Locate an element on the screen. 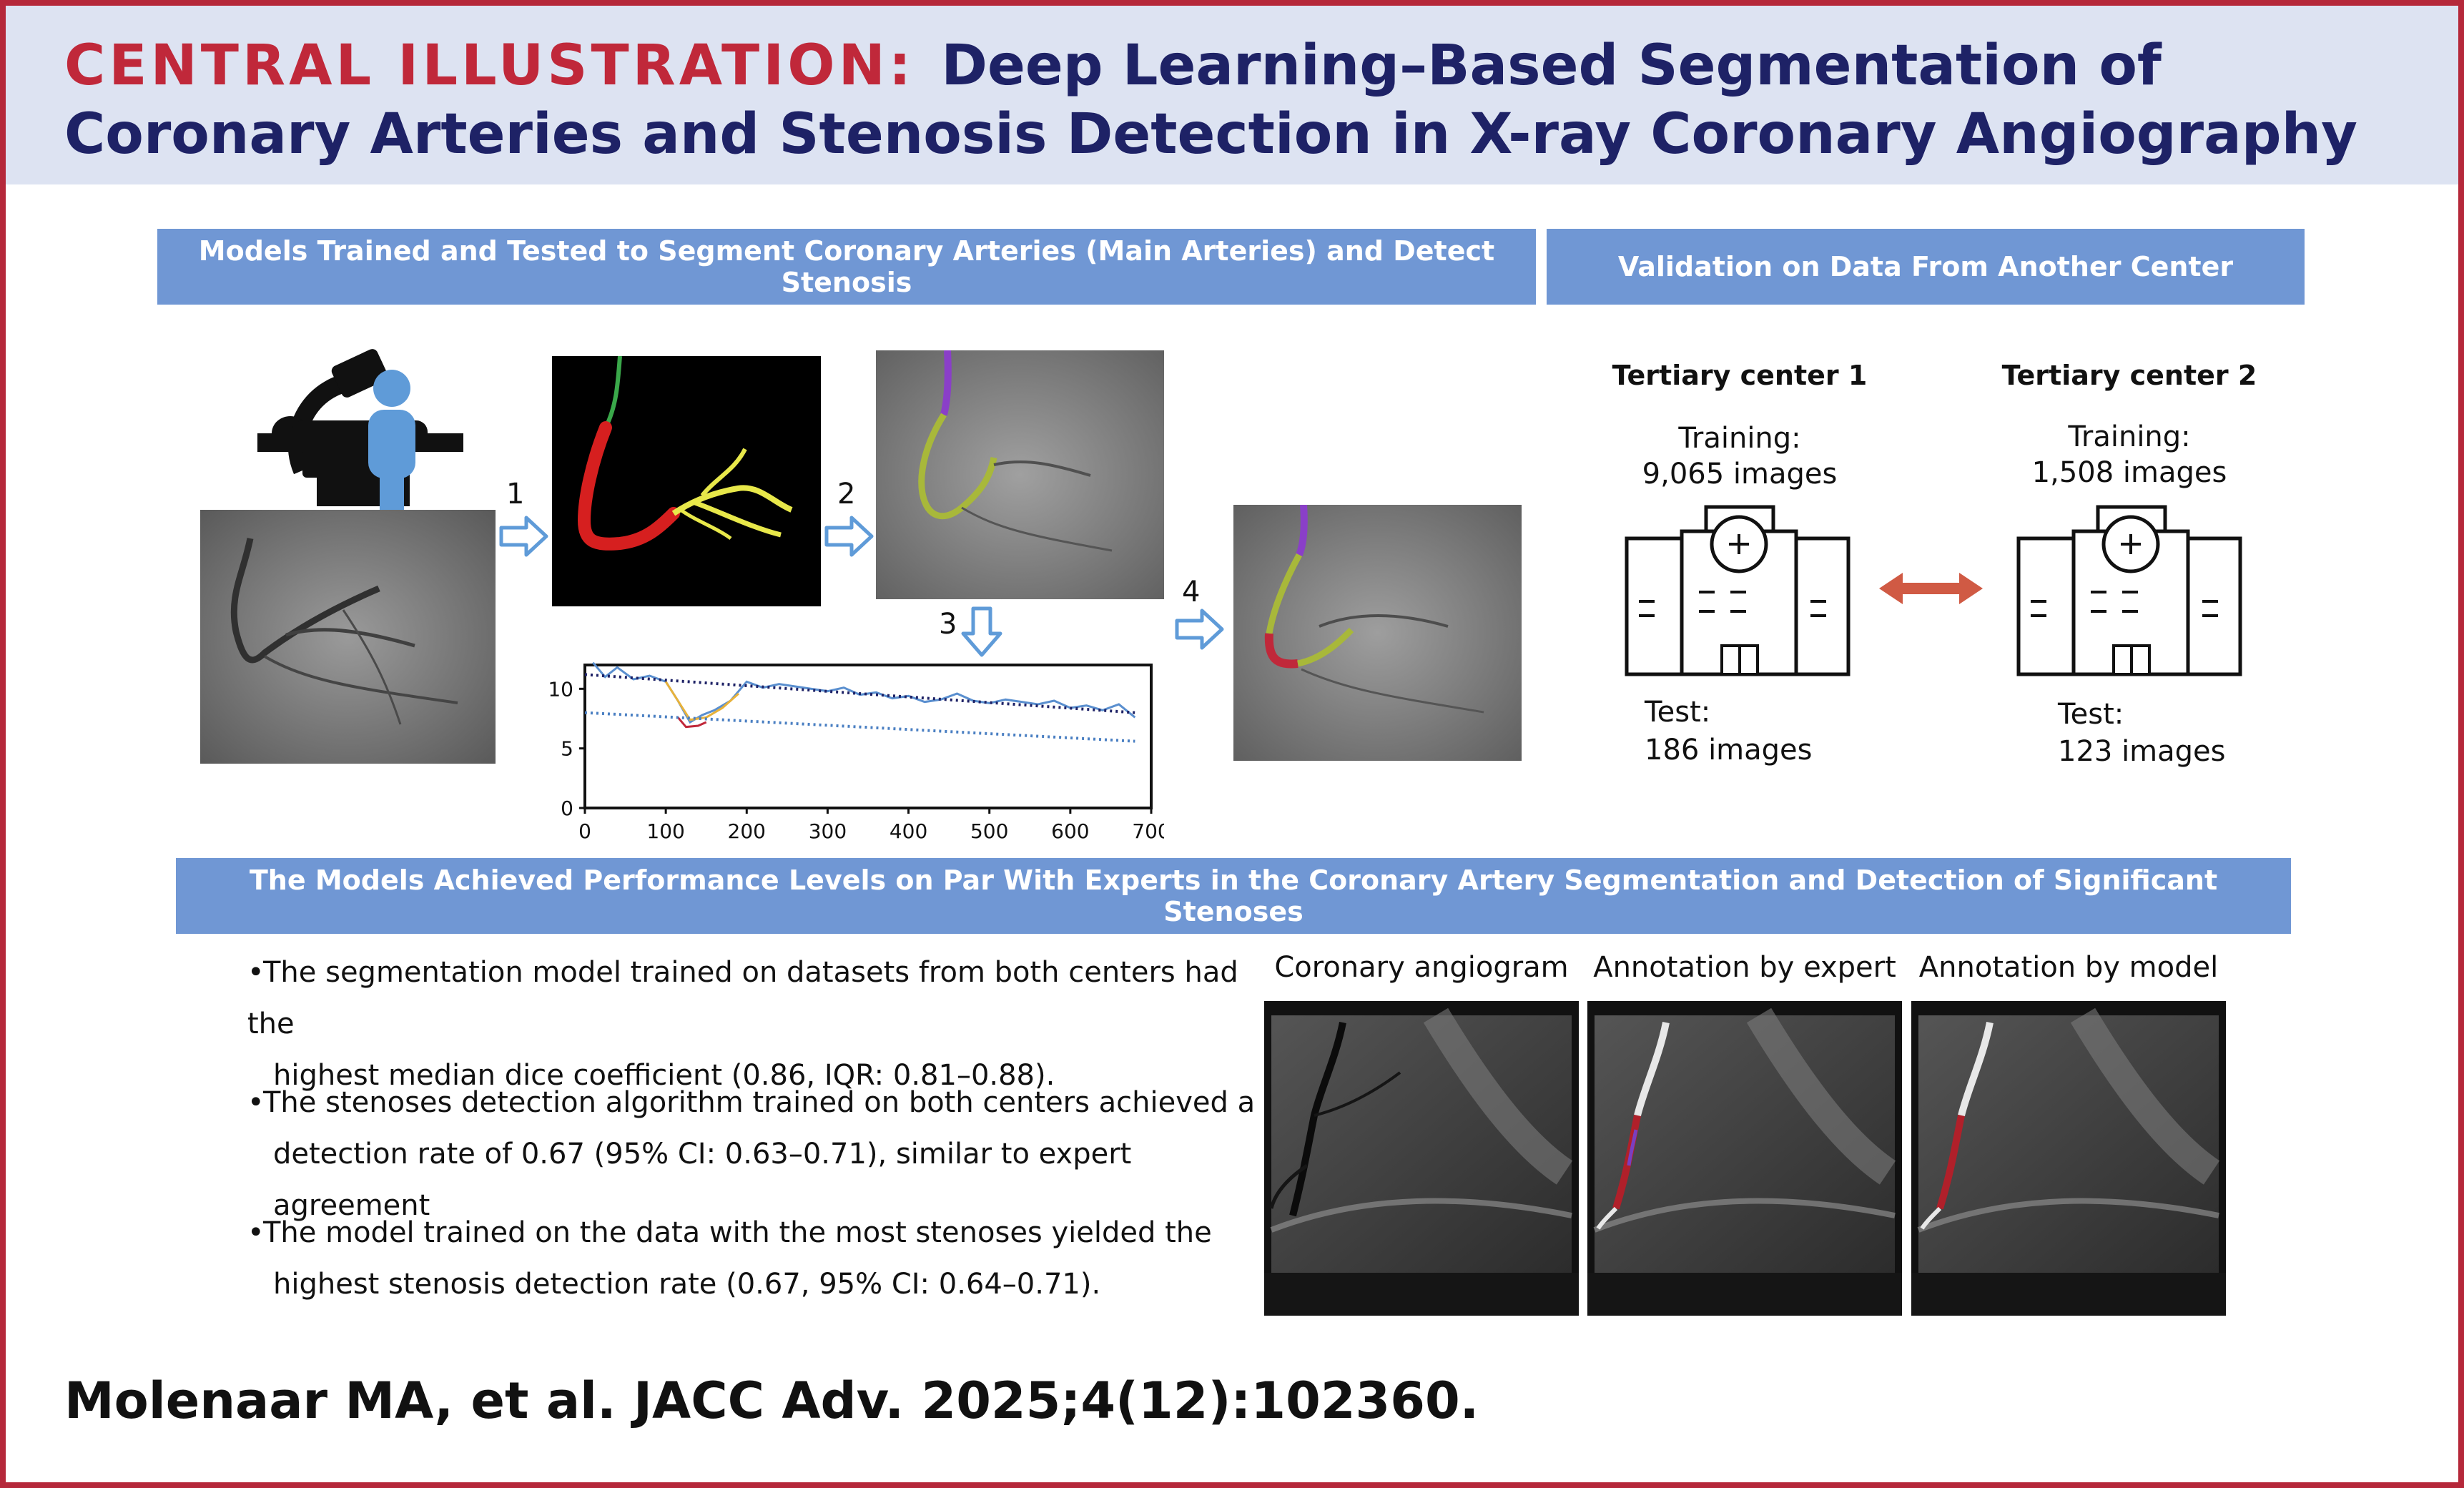  chart-plot-area is located at coordinates (868, 736).